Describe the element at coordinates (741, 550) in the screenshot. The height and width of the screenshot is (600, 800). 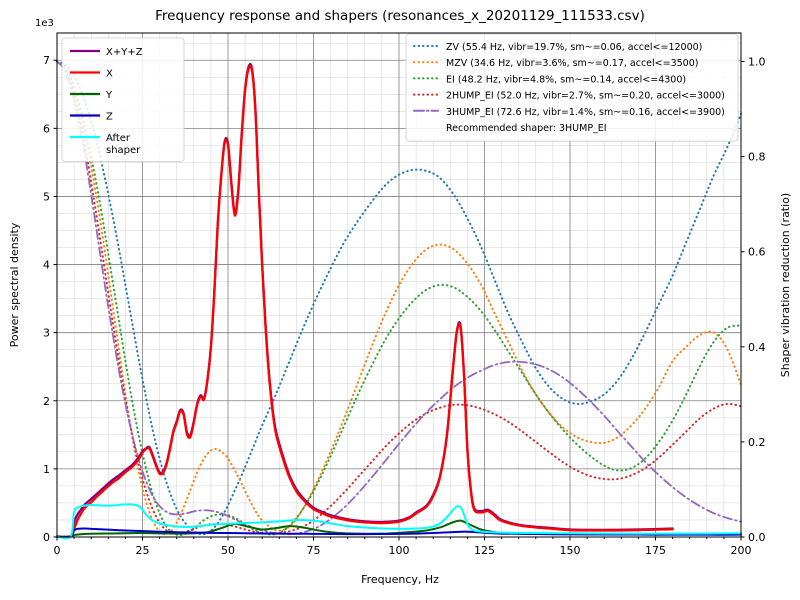
I see `x-tick-label: 200` at that location.